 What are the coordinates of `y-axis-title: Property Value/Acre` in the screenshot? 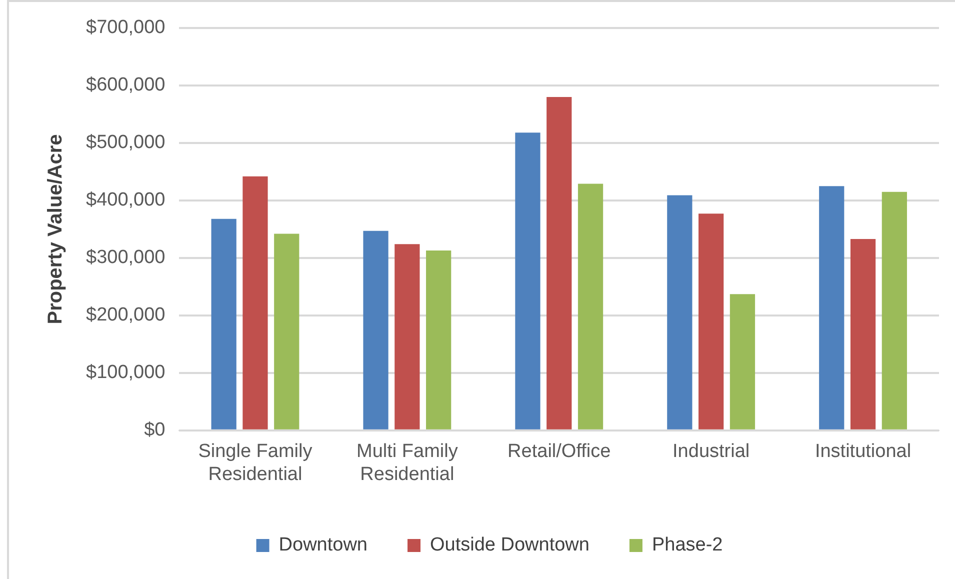 It's located at (55, 229).